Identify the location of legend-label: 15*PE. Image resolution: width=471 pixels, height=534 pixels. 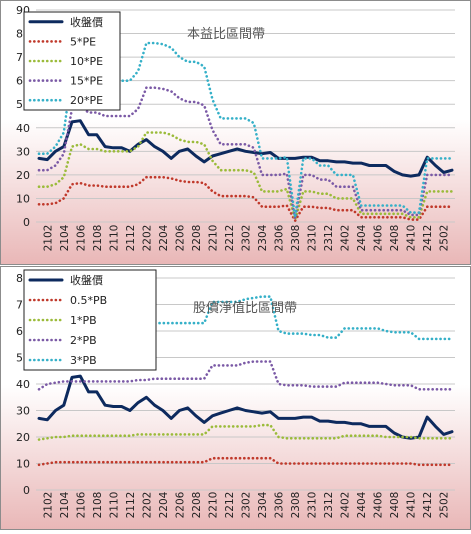
(86, 81).